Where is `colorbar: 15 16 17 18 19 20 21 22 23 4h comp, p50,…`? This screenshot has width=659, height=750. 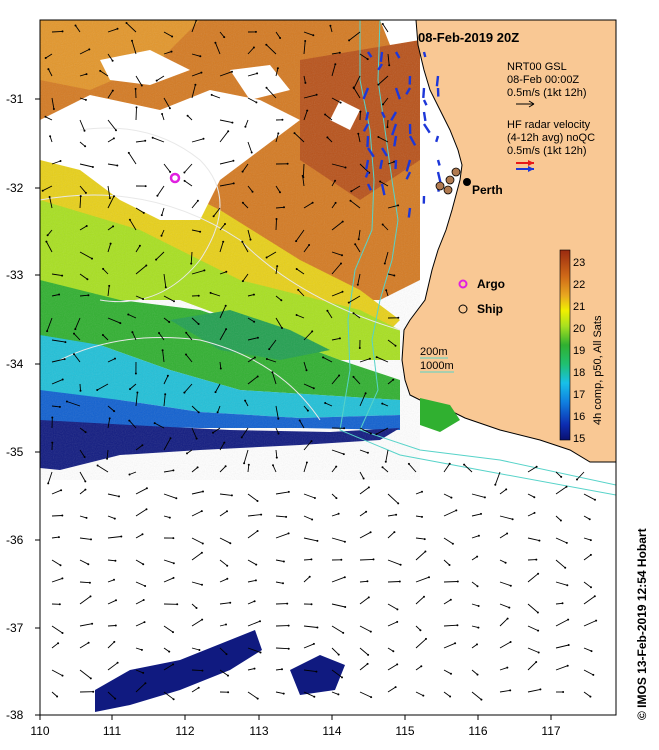
colorbar: 15 16 17 18 19 20 21 22 23 4h comp, p50,… is located at coordinates (581, 347).